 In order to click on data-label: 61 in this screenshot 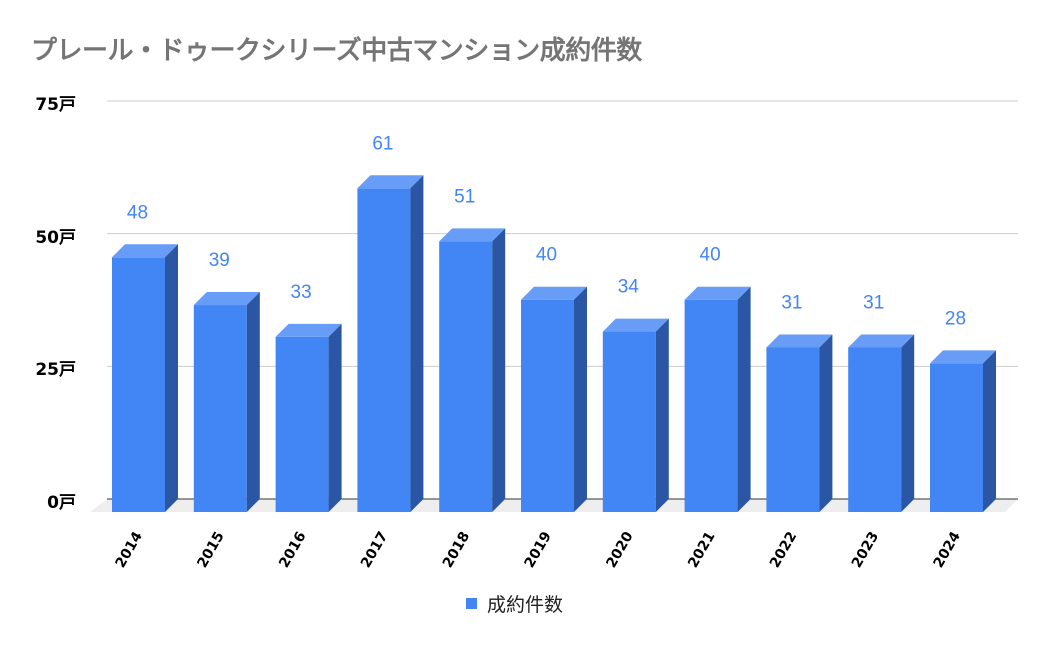, I will do `click(382, 143)`.